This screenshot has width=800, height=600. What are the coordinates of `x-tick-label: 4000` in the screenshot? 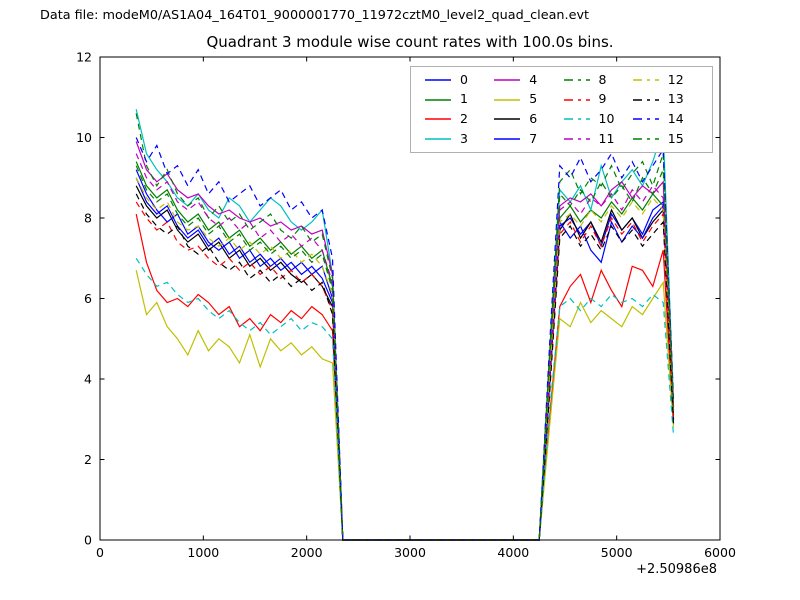 It's located at (513, 552).